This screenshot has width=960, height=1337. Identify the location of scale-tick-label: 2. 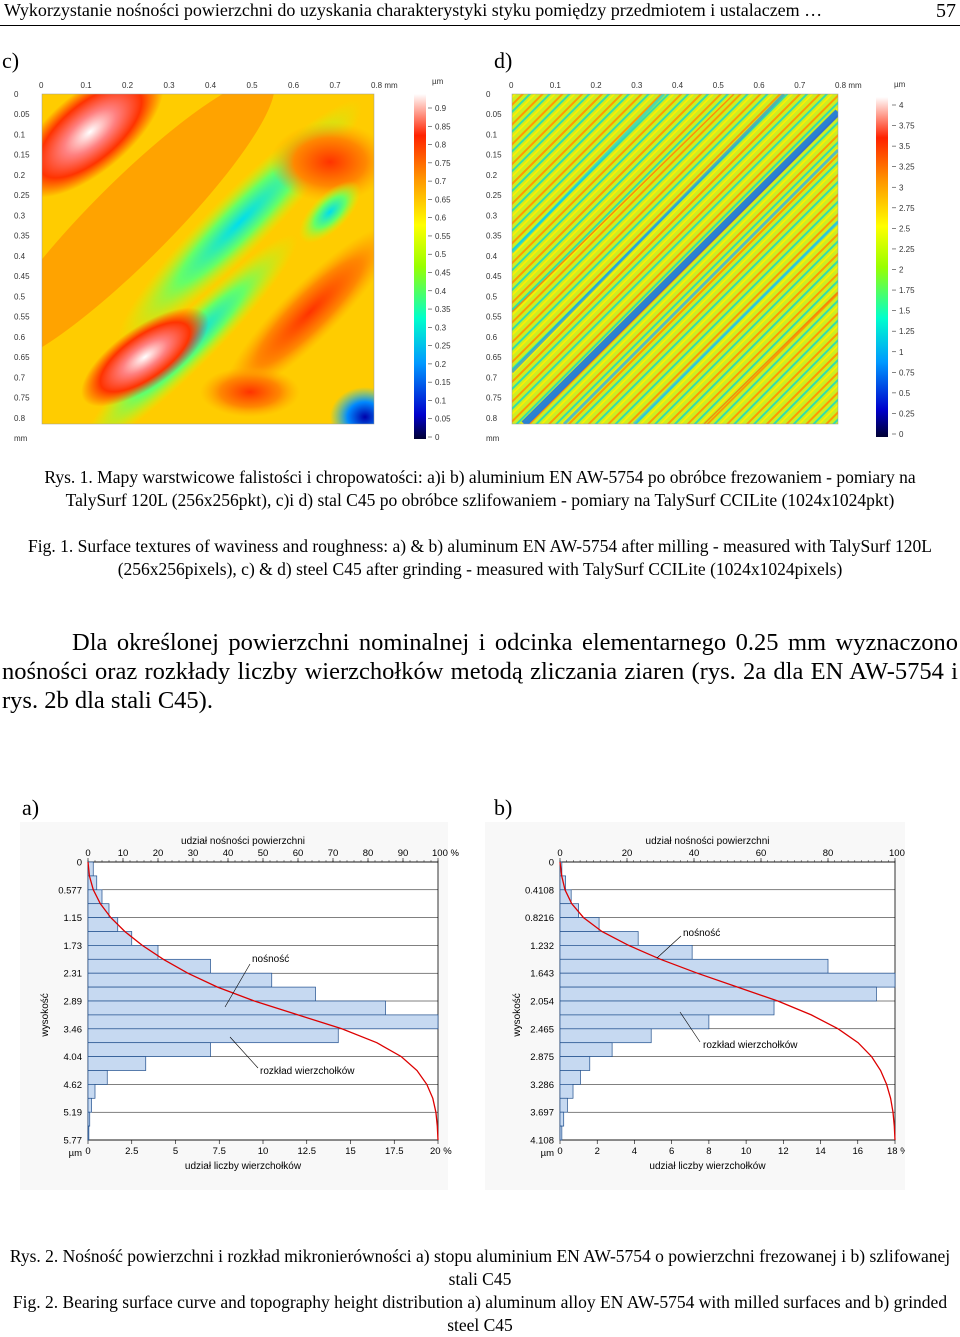
(901, 270).